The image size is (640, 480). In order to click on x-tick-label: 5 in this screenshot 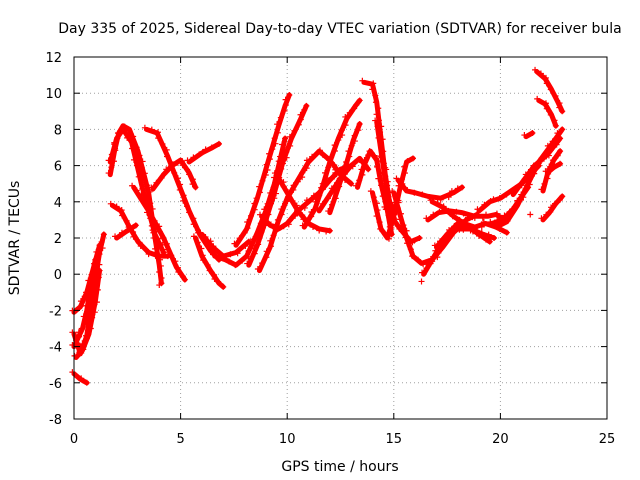, I will do `click(180, 439)`.